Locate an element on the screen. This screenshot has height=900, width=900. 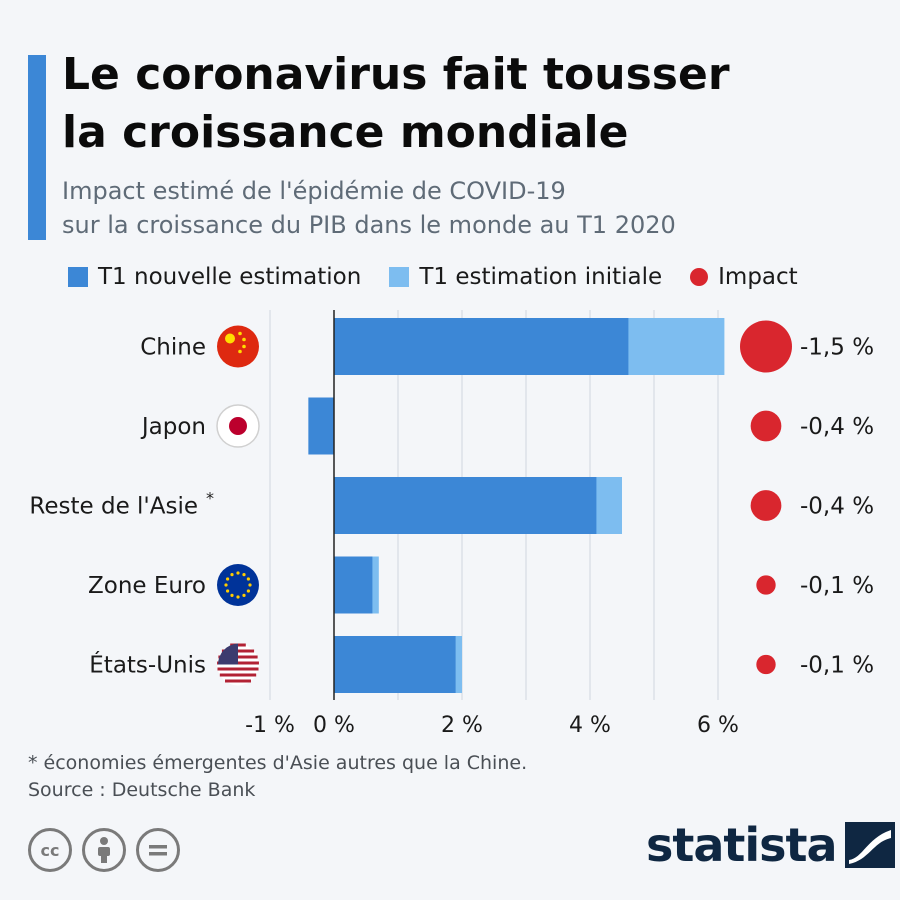
legend-label-initial: T1 estimation initiale is located at coordinates (541, 277).